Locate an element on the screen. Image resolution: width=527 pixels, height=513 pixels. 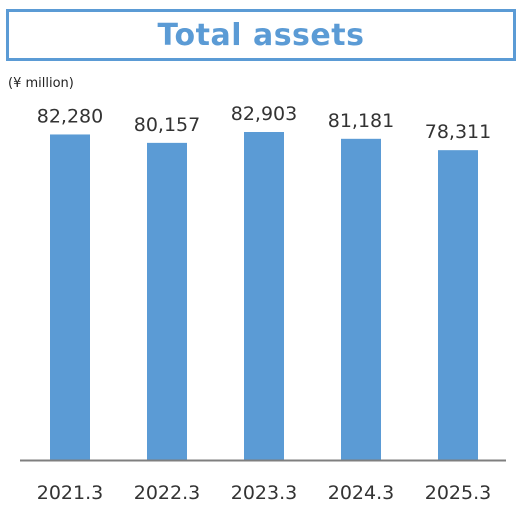
value-labels-group: 82,280 80,157 82,903 81,181 78,311 is located at coordinates (264, 123).